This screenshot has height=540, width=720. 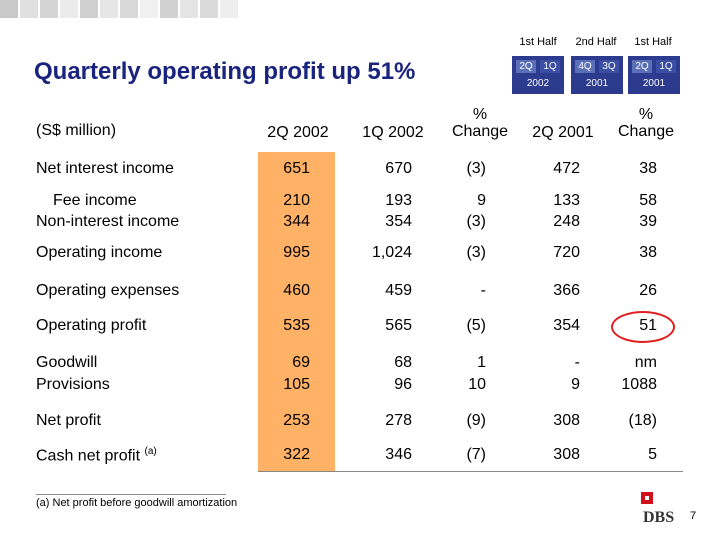 What do you see at coordinates (398, 290) in the screenshot?
I see `table-cell: 459` at bounding box center [398, 290].